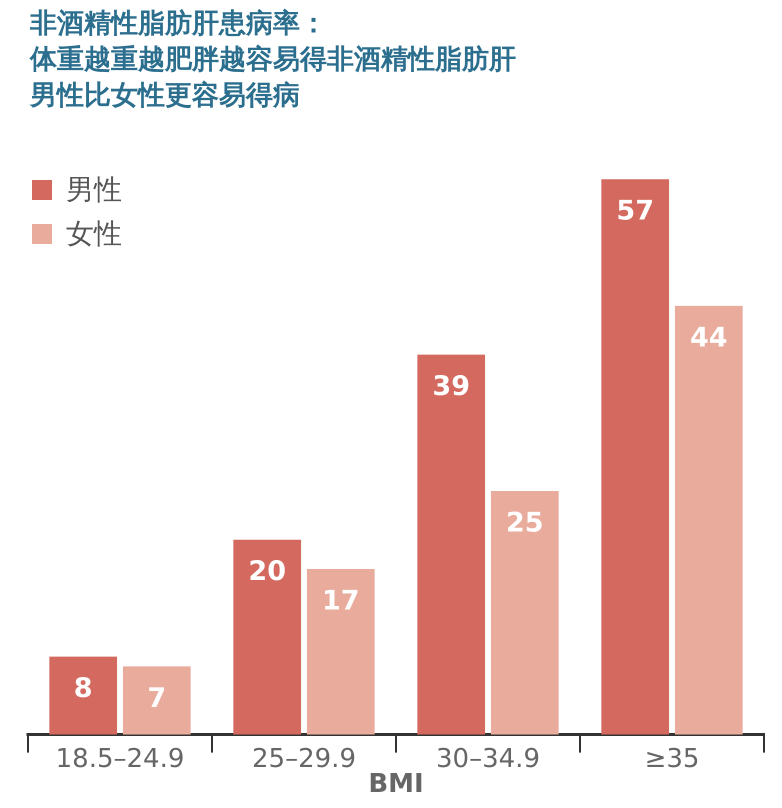 Image resolution: width=782 pixels, height=808 pixels. I want to click on data-label: 8, so click(83, 688).